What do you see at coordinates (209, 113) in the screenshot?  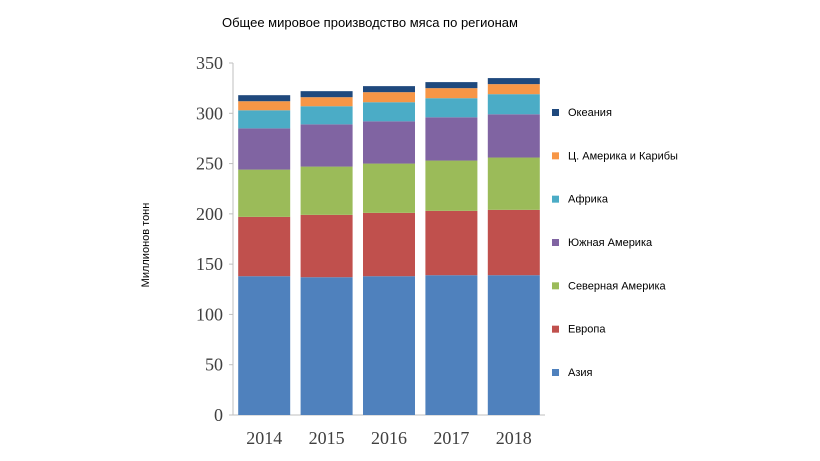 I see `y-tick-label: 300` at bounding box center [209, 113].